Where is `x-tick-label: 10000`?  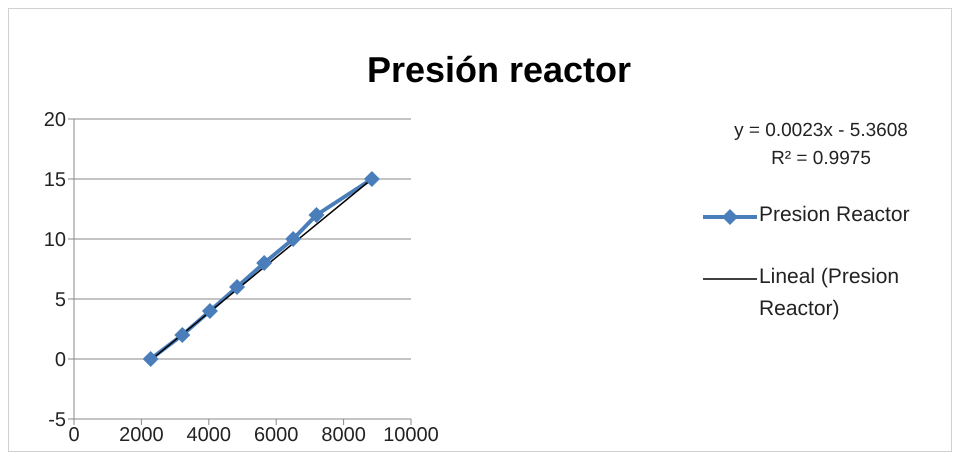
x-tick-label: 10000 is located at coordinates (411, 435).